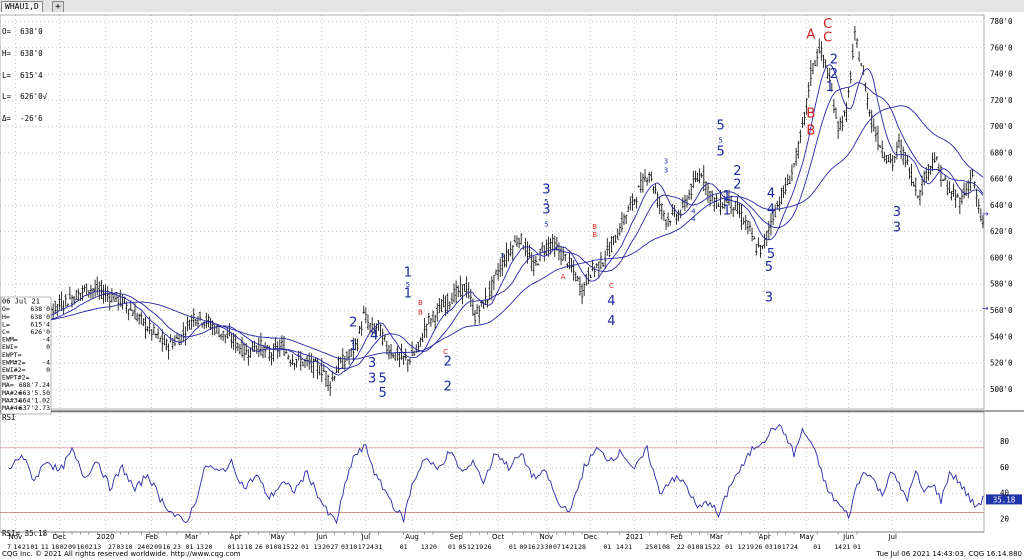  What do you see at coordinates (666, 546) in the screenshot?
I see `day-tick-label: 08` at bounding box center [666, 546].